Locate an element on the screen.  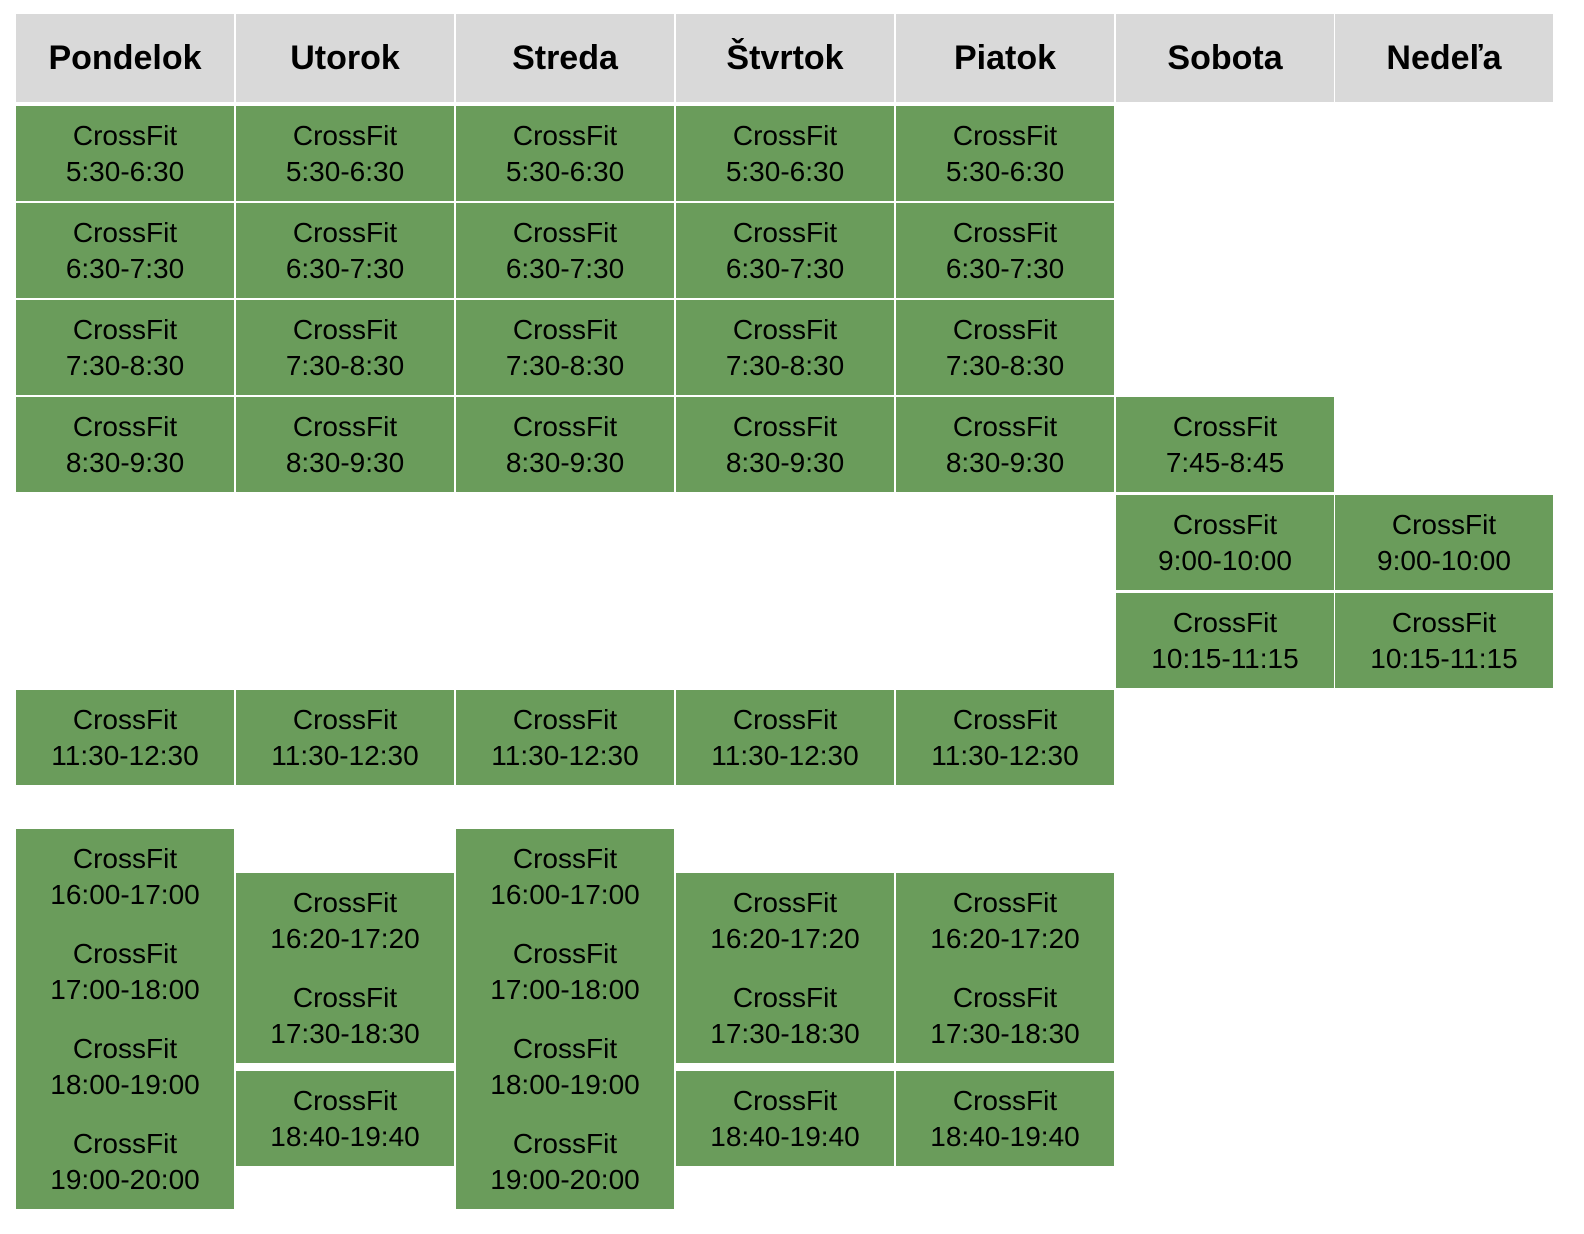
class-slot: CrossFit 19:00-20:00 is located at coordinates (565, 1161).